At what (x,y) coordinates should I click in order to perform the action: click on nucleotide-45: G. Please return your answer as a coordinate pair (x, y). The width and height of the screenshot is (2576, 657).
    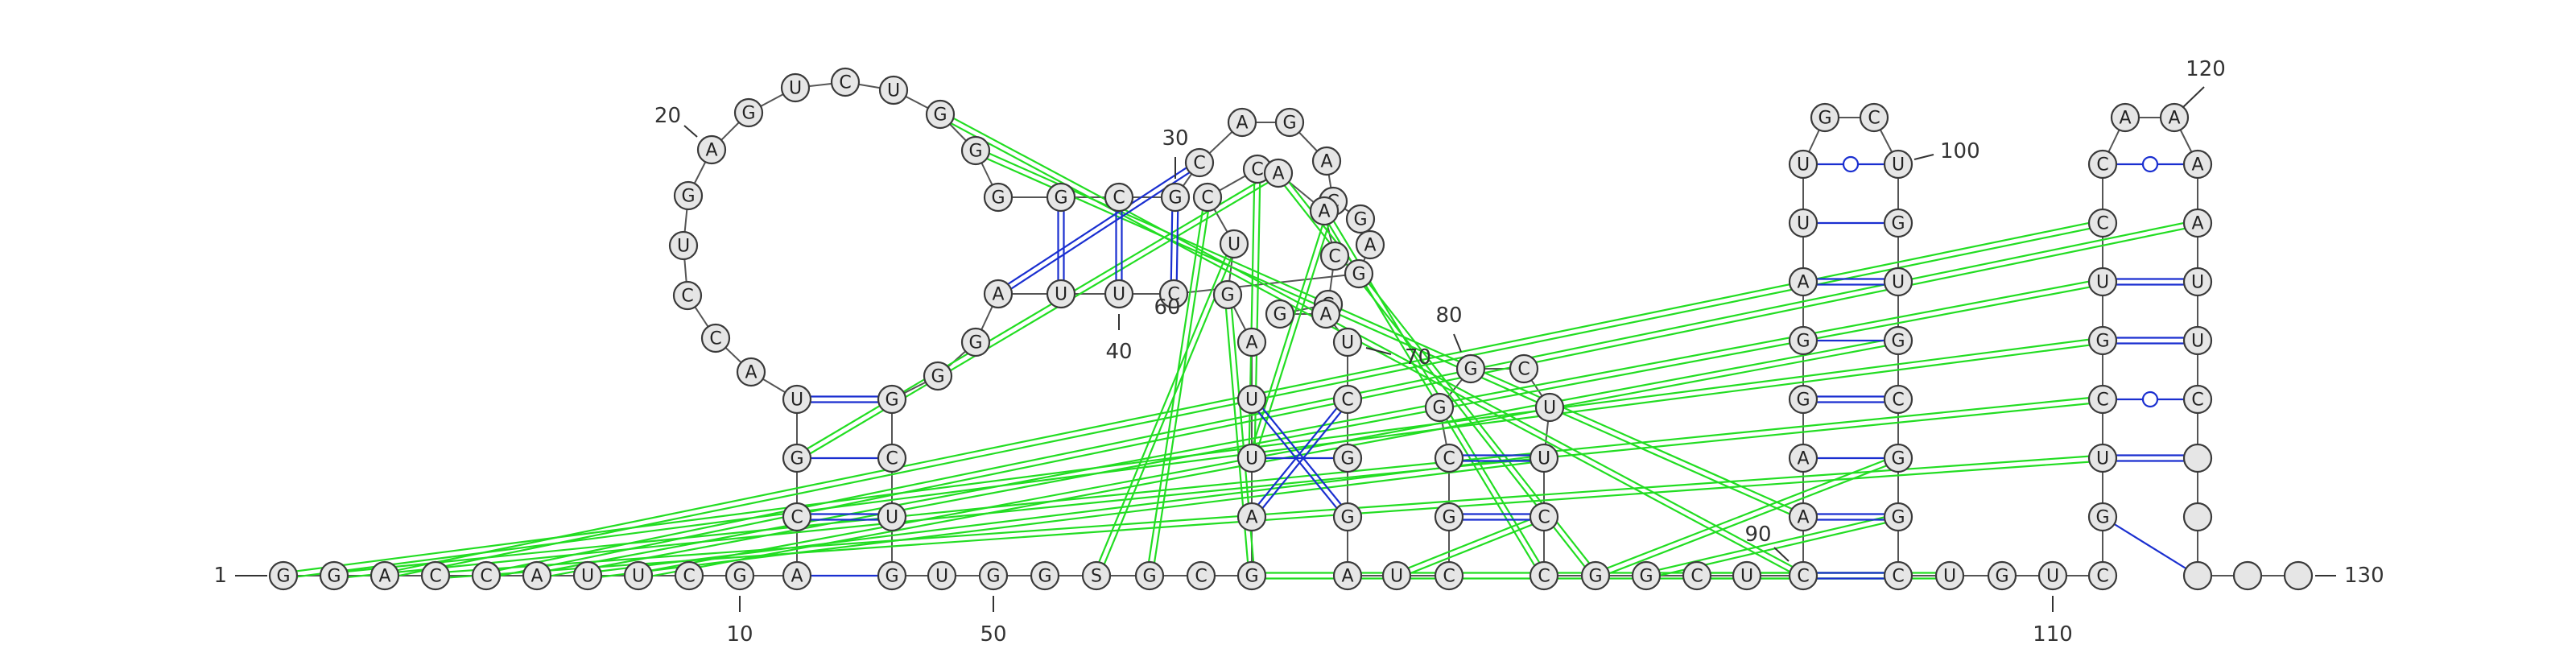
    Looking at the image, I should click on (892, 399).